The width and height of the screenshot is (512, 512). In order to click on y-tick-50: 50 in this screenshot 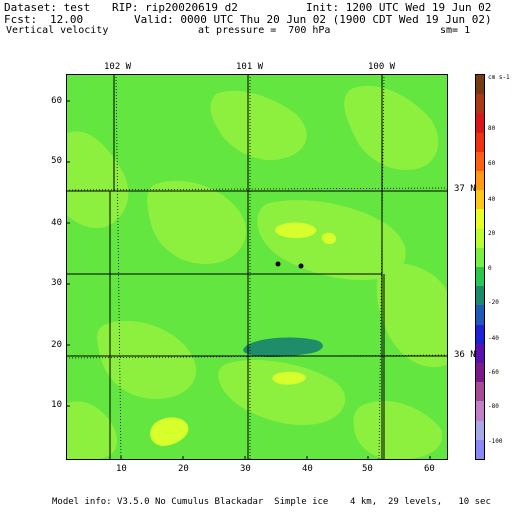, I will do `click(56, 161)`.